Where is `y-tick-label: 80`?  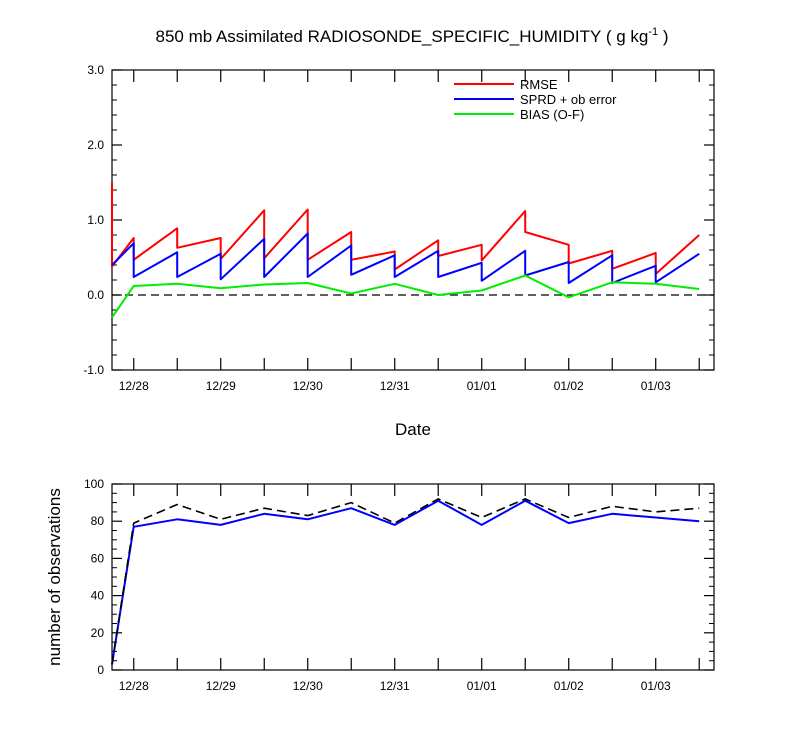
y-tick-label: 80 is located at coordinates (98, 521).